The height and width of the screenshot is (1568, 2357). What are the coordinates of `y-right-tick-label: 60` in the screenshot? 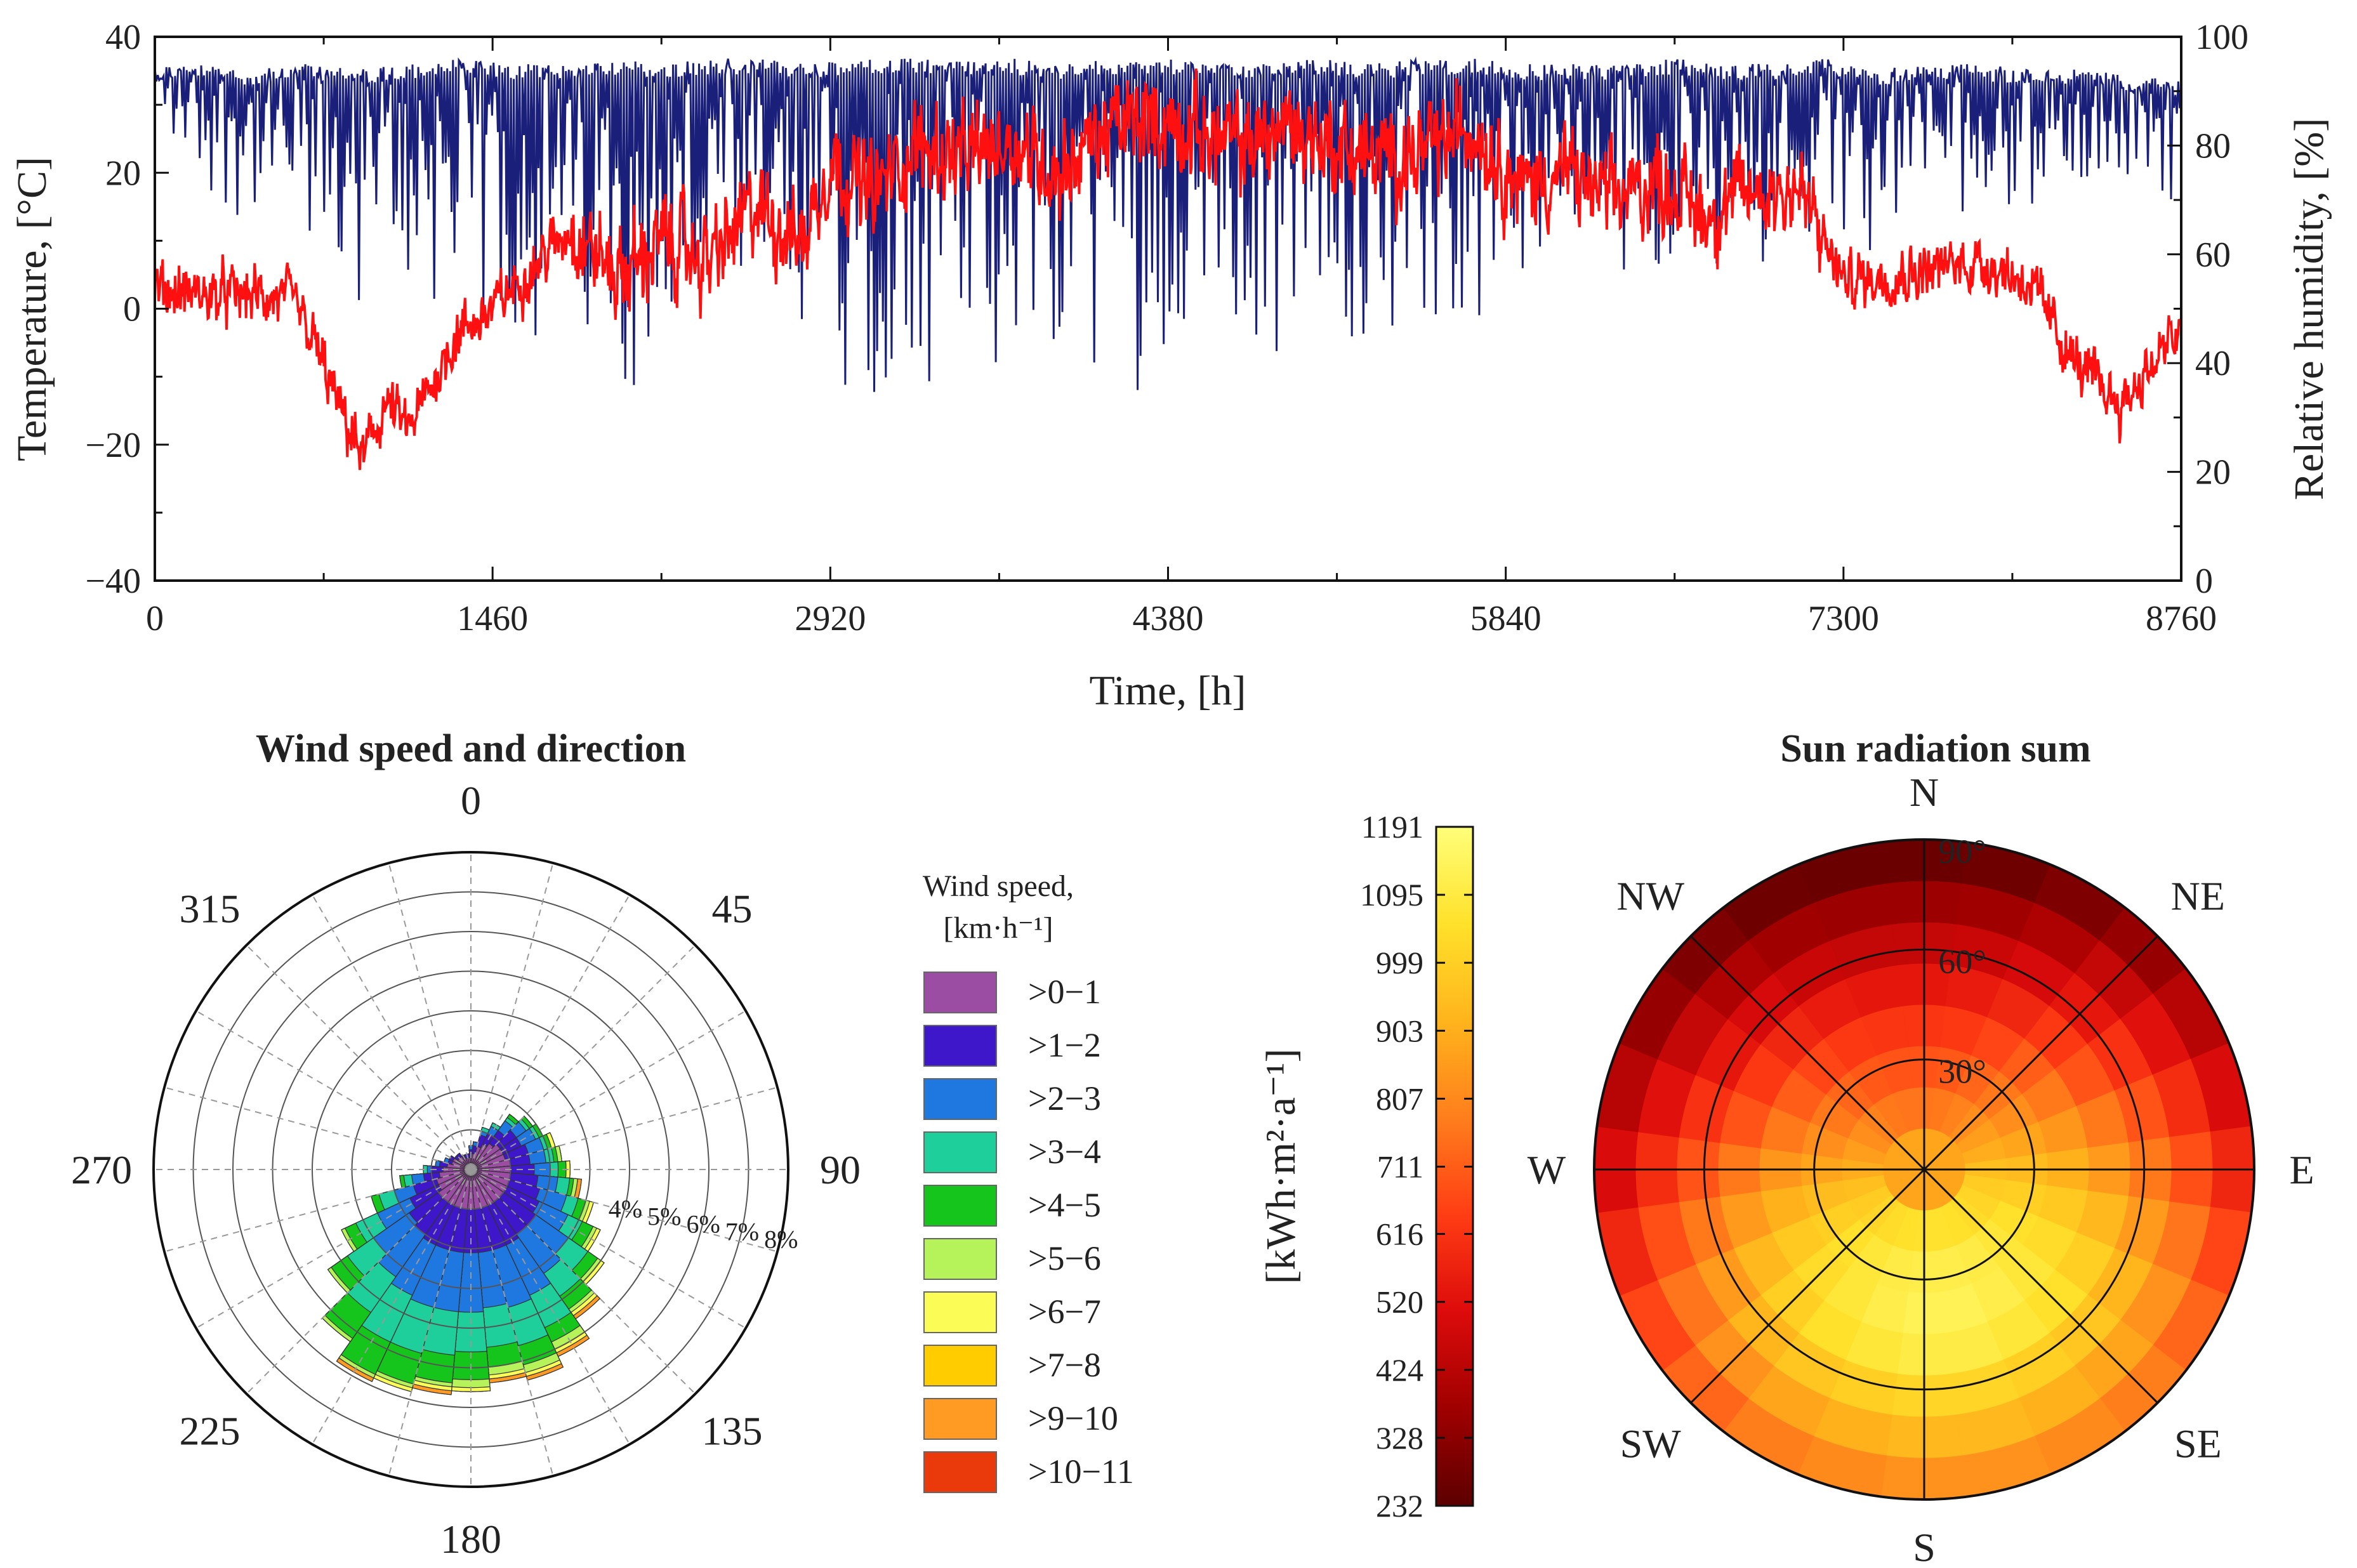 It's located at (2213, 255).